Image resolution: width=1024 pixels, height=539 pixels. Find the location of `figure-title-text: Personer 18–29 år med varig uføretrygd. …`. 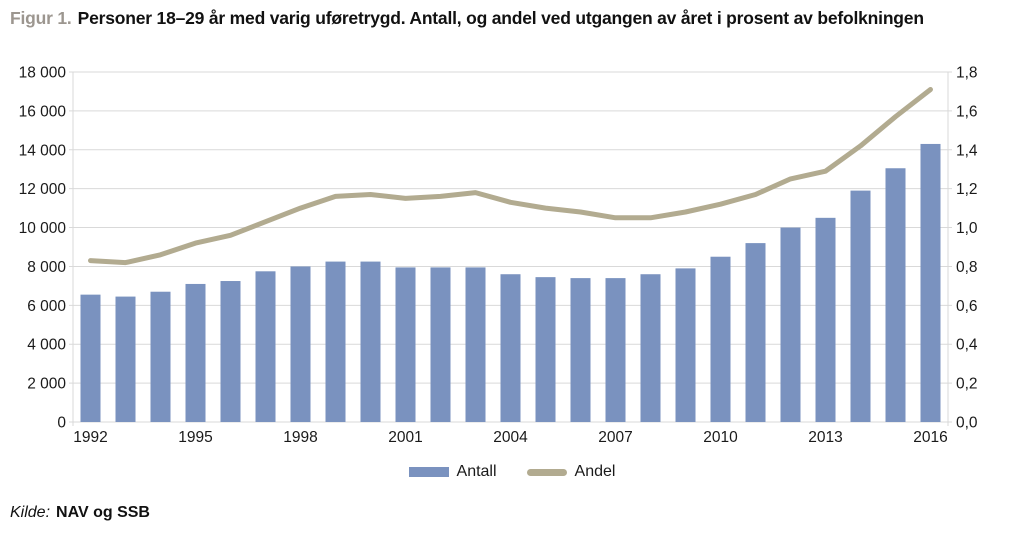

figure-title-text: Personer 18–29 år med varig uføretrygd. … is located at coordinates (500, 18).